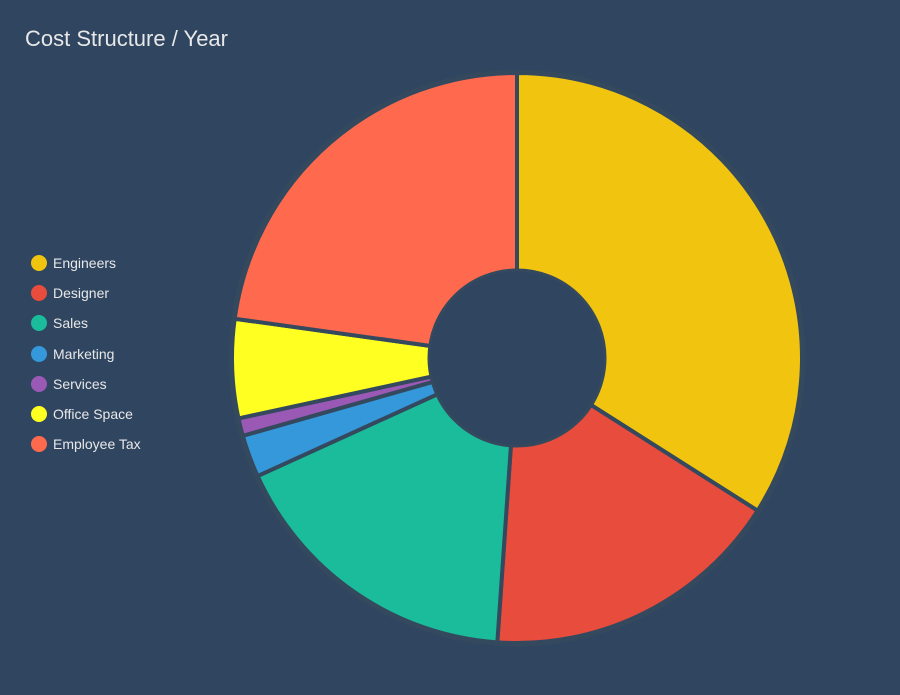 Image resolution: width=900 pixels, height=695 pixels. Describe the element at coordinates (81, 293) in the screenshot. I see `legend-label: Designer` at that location.